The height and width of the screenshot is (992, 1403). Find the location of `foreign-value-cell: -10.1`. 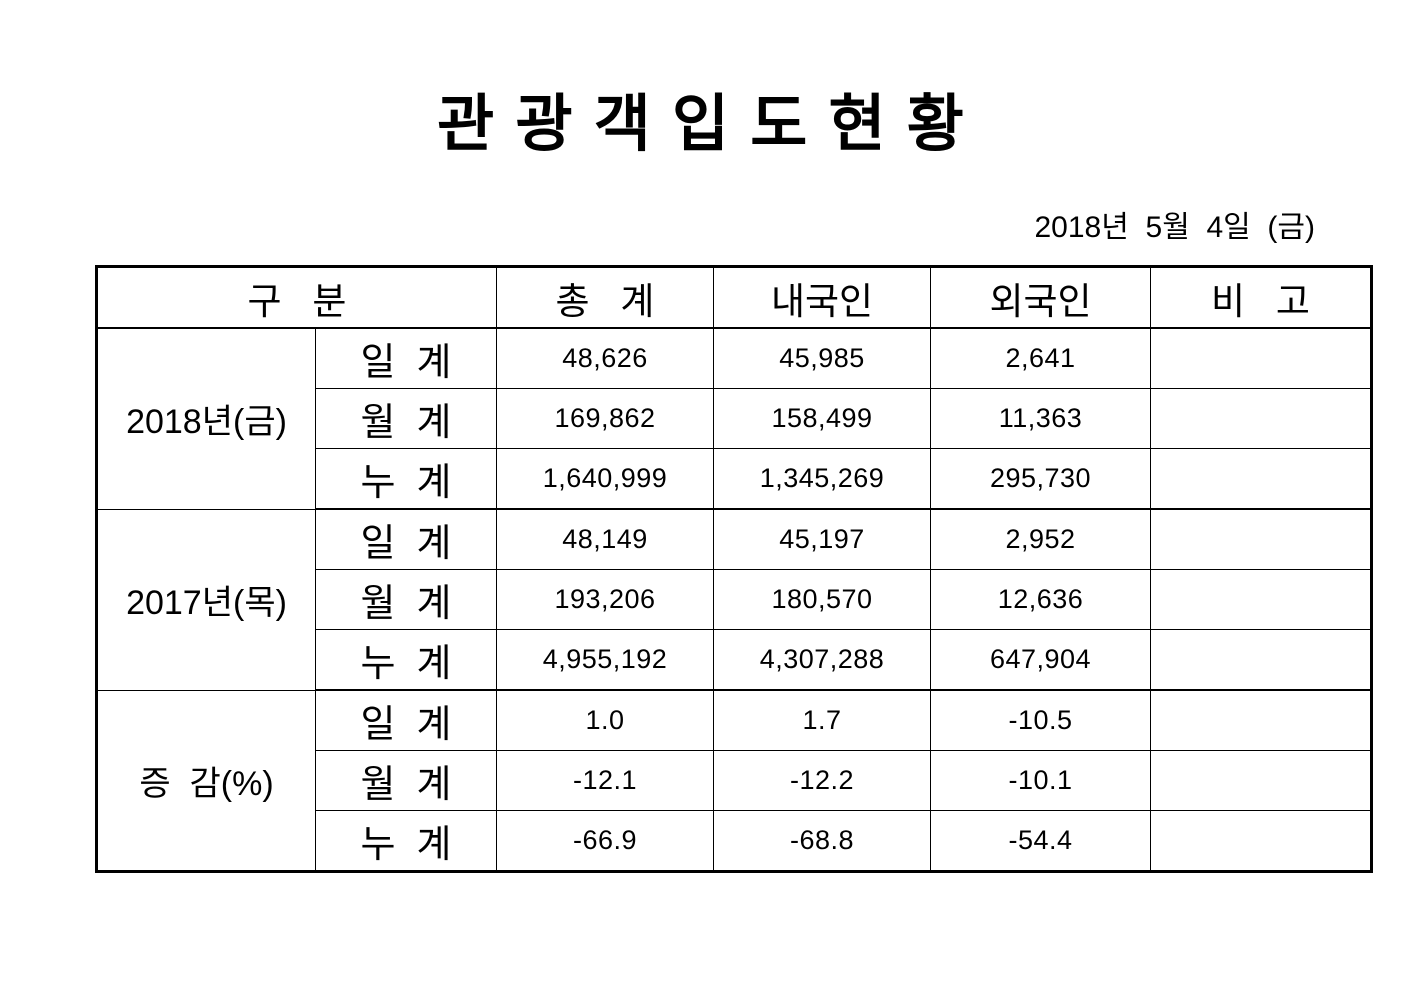

foreign-value-cell: -10.1 is located at coordinates (1041, 780).